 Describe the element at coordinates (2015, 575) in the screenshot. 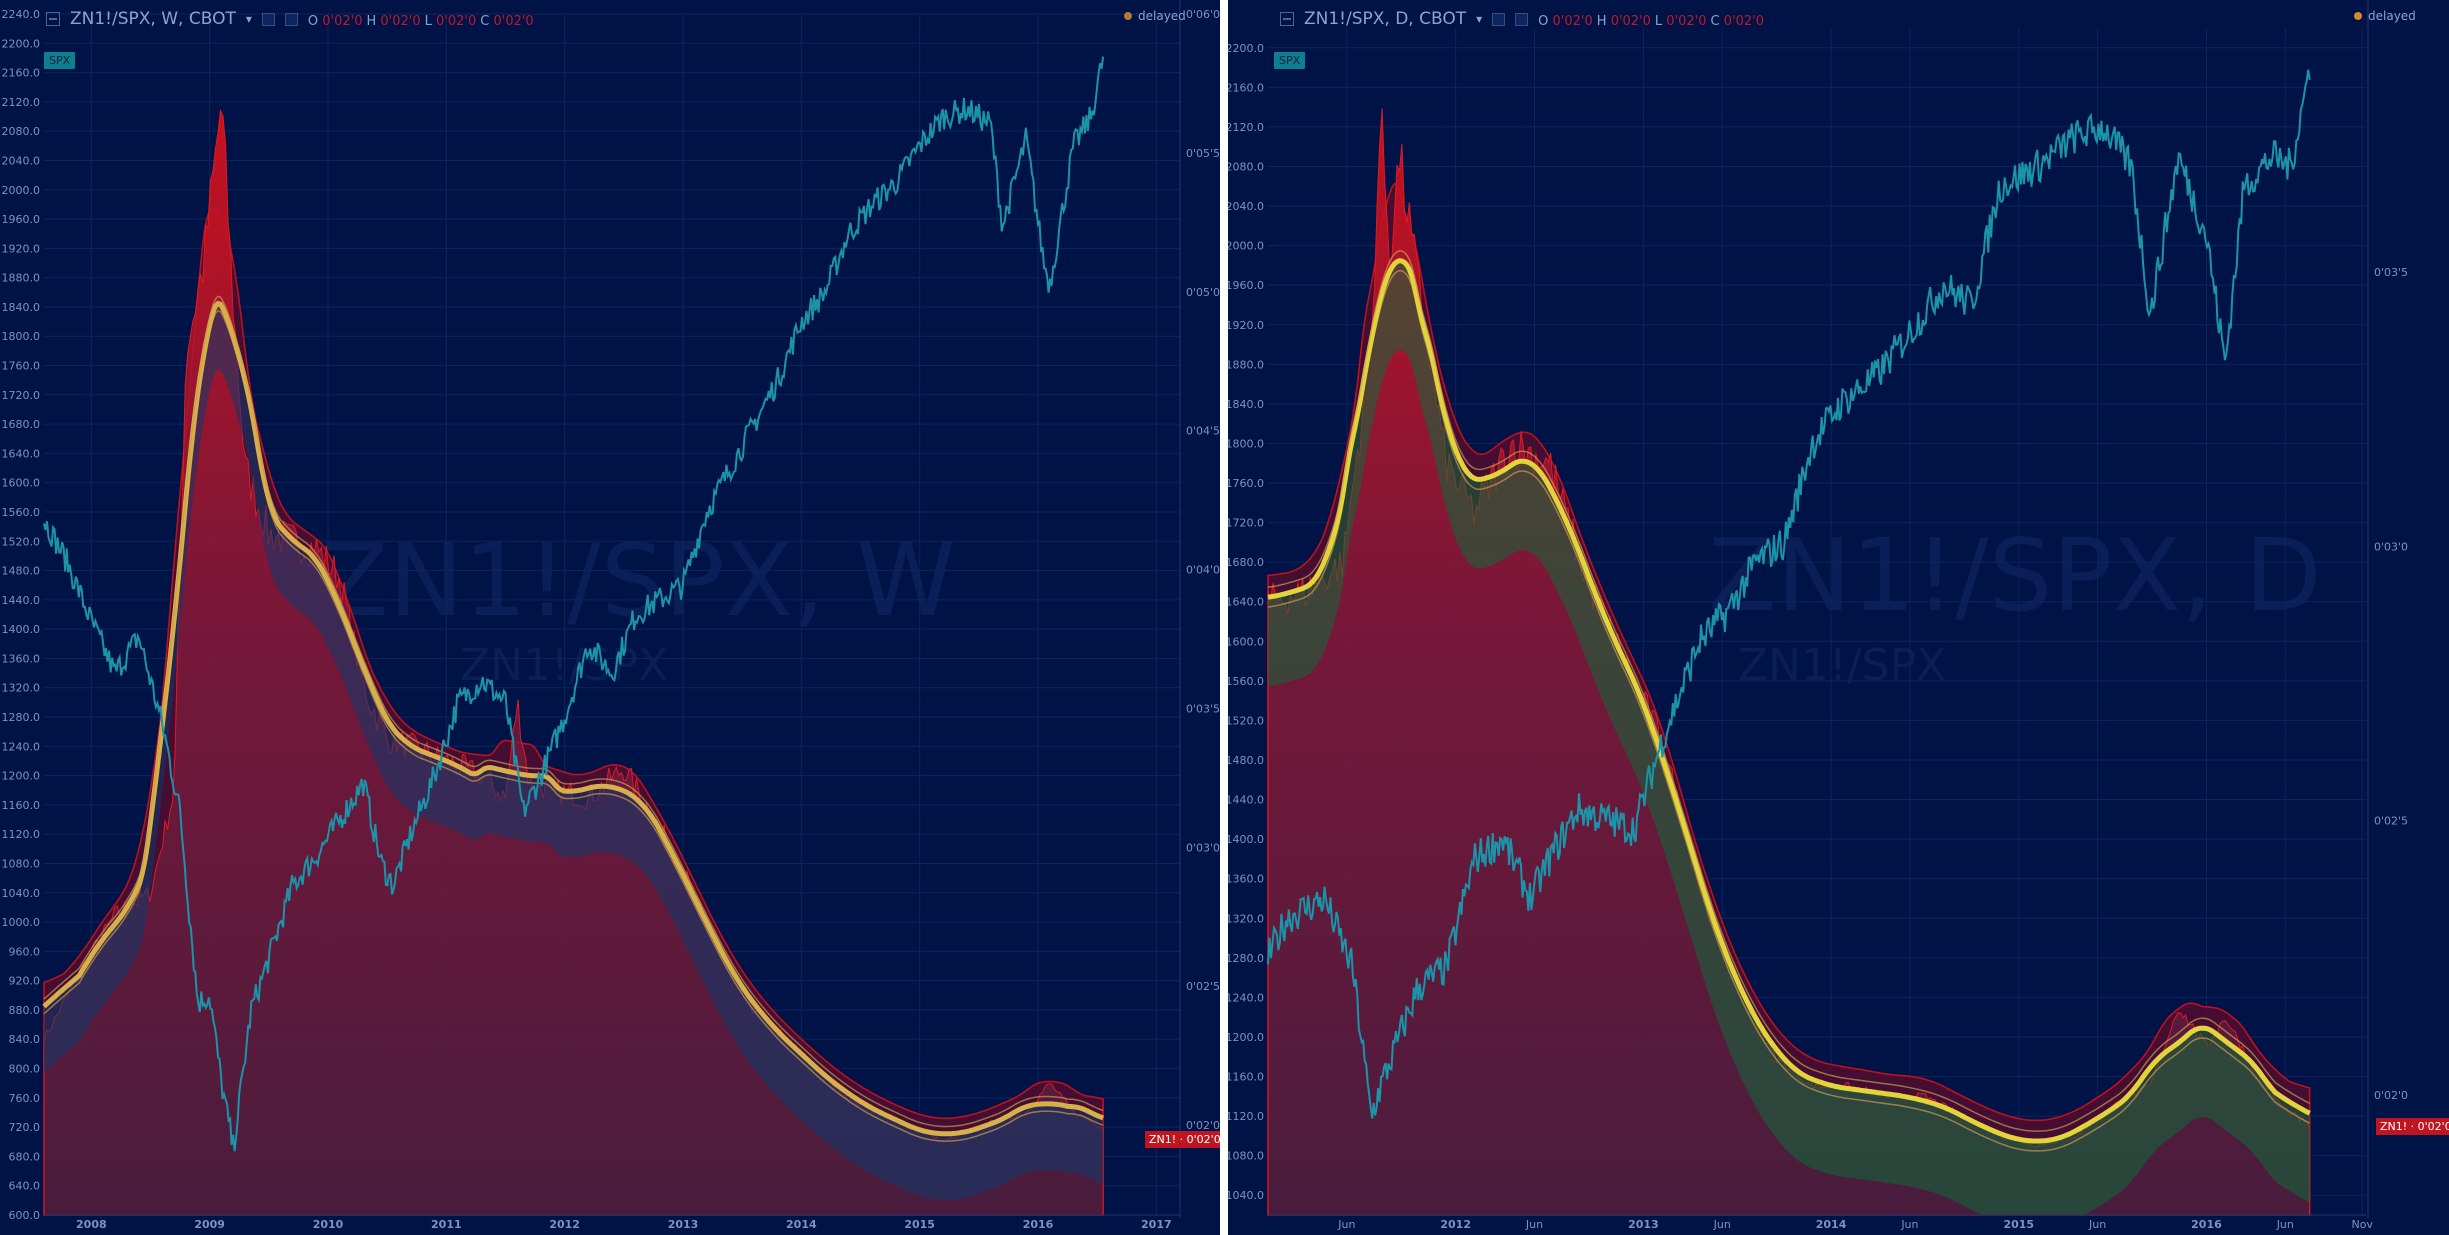

I see `watermark-main: ZN1!/SPX, D` at that location.